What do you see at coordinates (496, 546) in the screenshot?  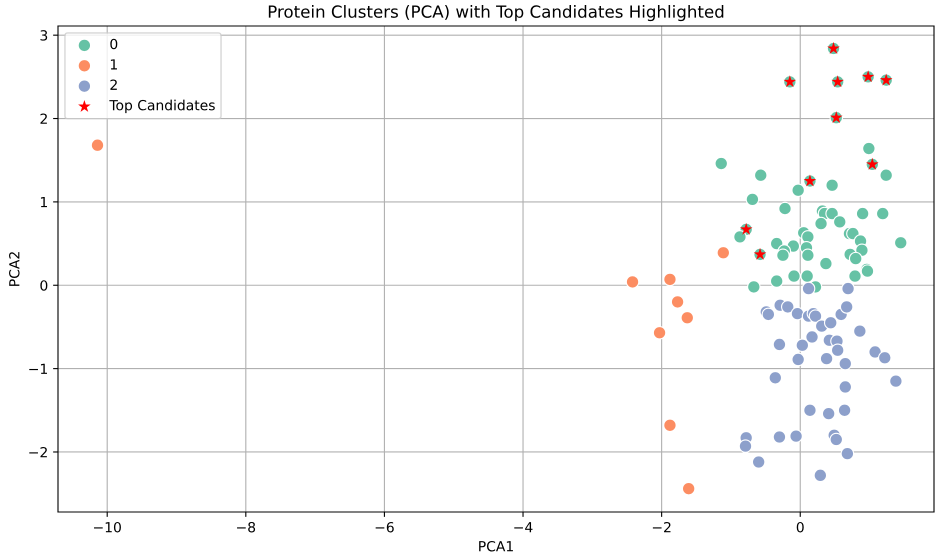 I see `x-axis-title: PCA1` at bounding box center [496, 546].